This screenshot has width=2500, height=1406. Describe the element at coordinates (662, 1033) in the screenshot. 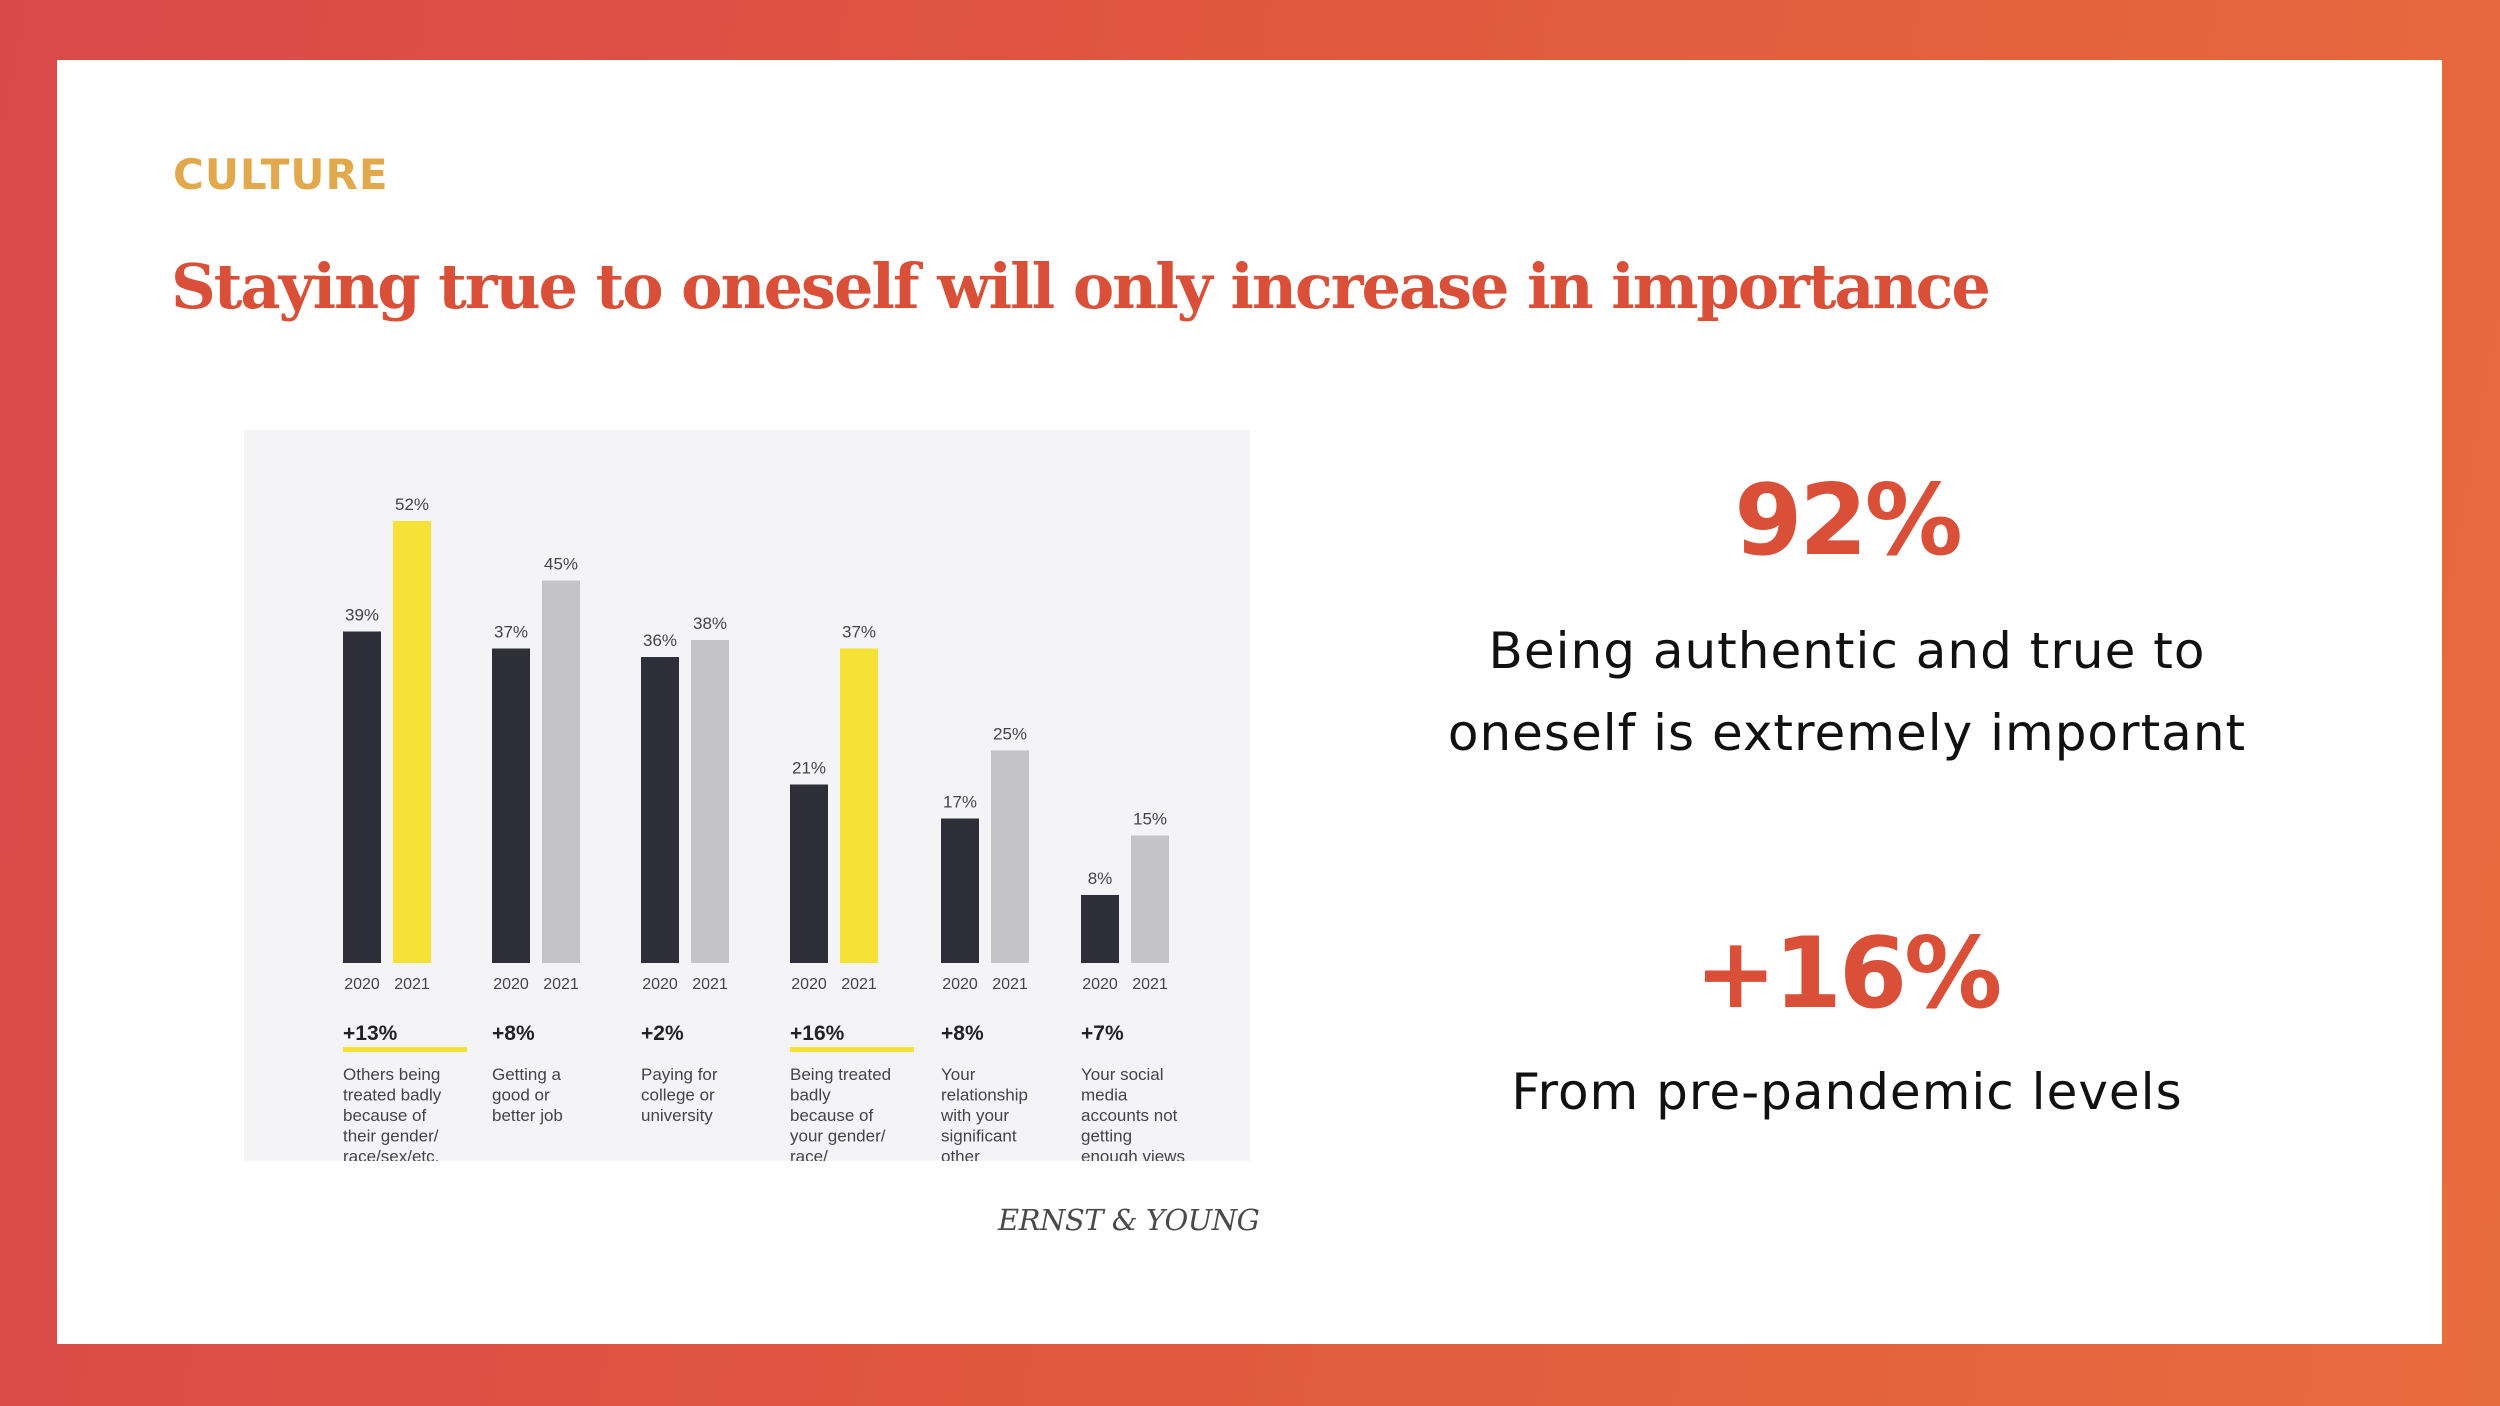

I see `change-label: +2%` at that location.